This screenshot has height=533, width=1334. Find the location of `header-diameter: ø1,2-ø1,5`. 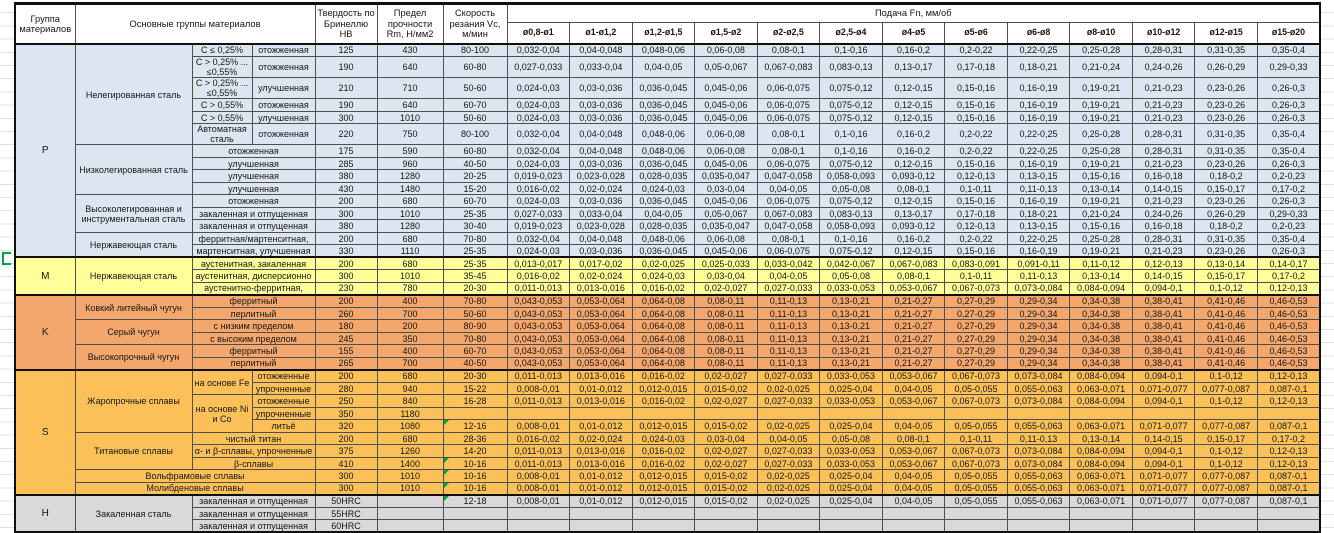

header-diameter: ø1,2-ø1,5 is located at coordinates (663, 33).